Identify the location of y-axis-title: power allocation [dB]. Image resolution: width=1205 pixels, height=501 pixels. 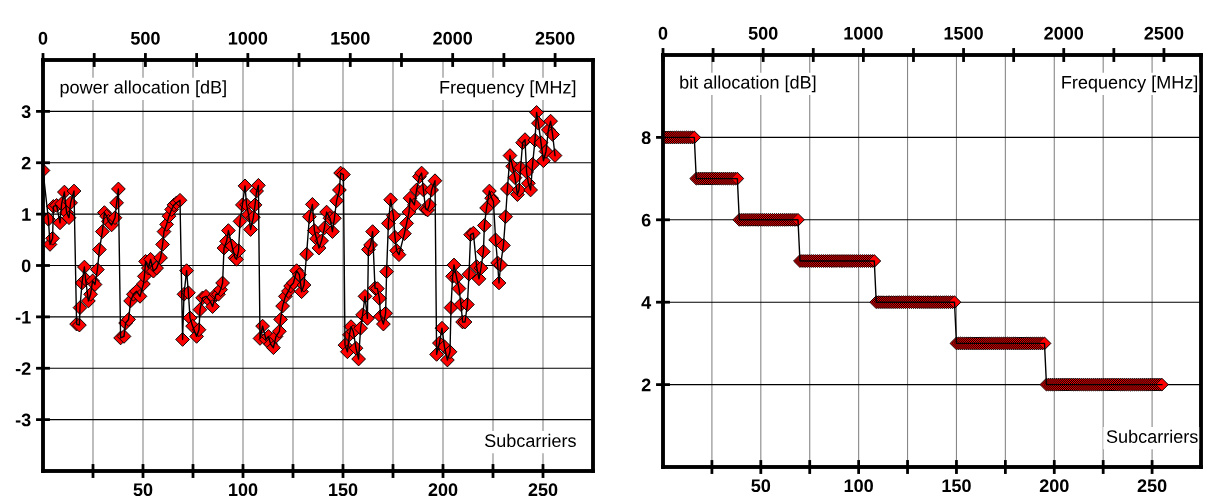
(143, 89).